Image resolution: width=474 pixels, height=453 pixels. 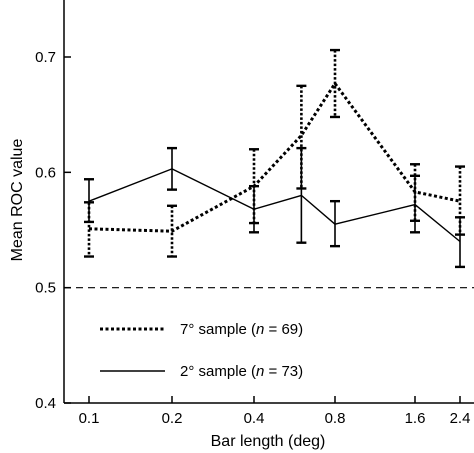 I want to click on x-tick-label: 0.2, so click(x=172, y=418).